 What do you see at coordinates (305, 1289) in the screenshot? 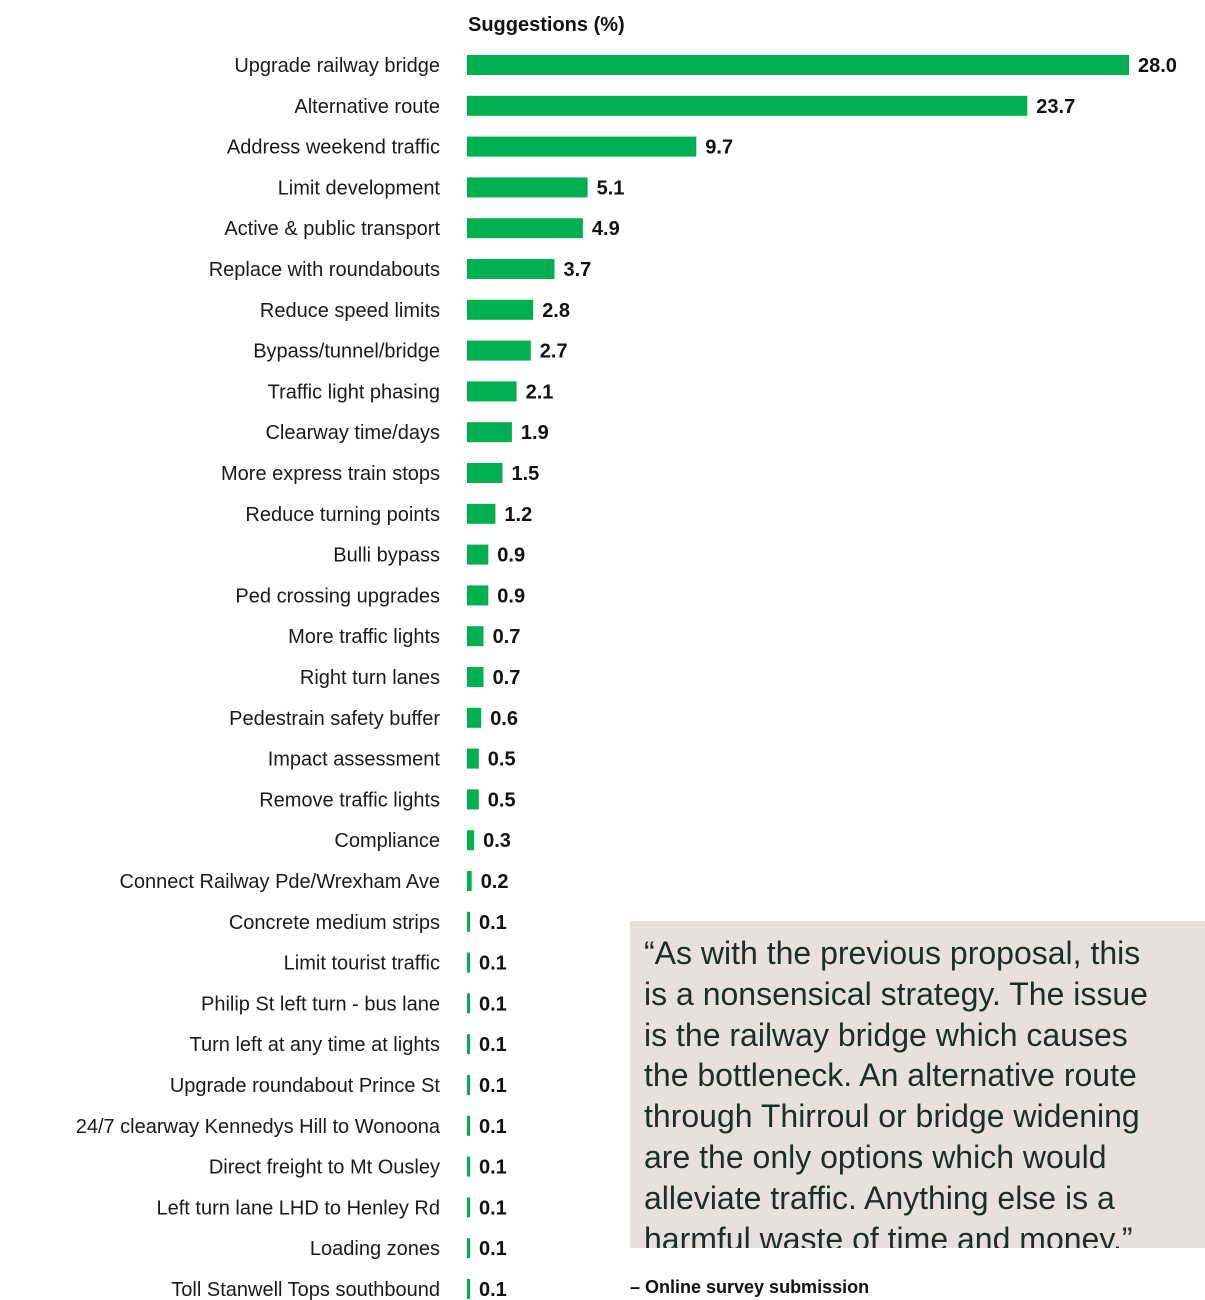
I see `category-label: Toll Stanwell Tops southbound` at bounding box center [305, 1289].